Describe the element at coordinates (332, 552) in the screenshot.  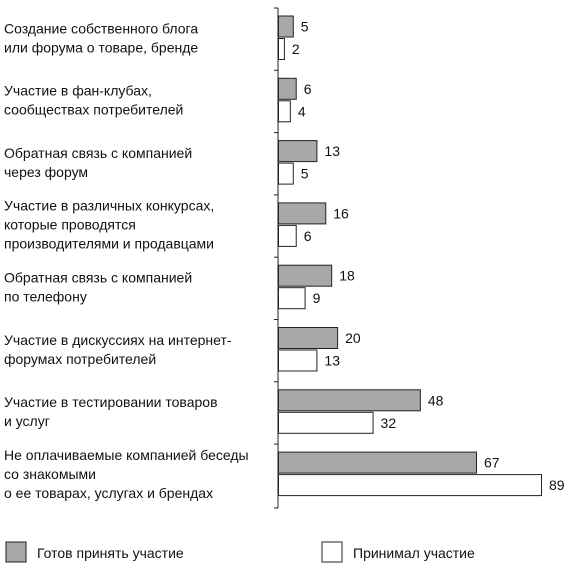
I see `legend-swatch-participated` at that location.